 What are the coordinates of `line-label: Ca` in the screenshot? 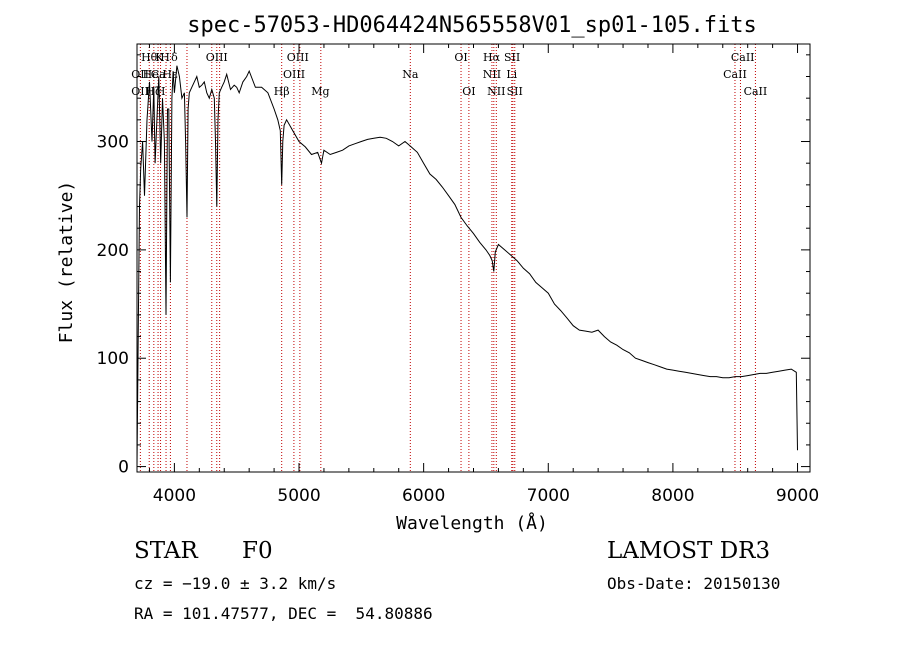 It's located at (158, 74).